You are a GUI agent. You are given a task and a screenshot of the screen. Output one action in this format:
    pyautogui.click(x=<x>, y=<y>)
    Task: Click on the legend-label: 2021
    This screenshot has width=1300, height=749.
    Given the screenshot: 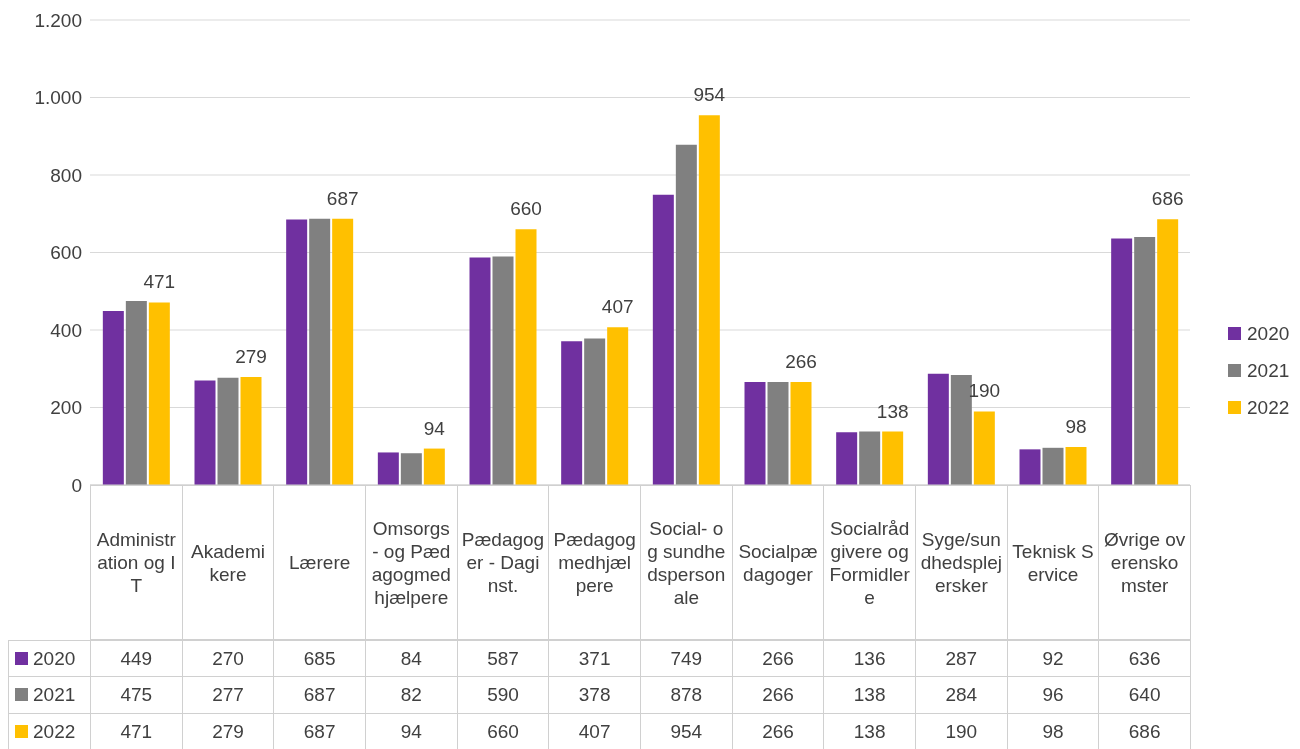 What is the action you would take?
    pyautogui.click(x=1268, y=371)
    